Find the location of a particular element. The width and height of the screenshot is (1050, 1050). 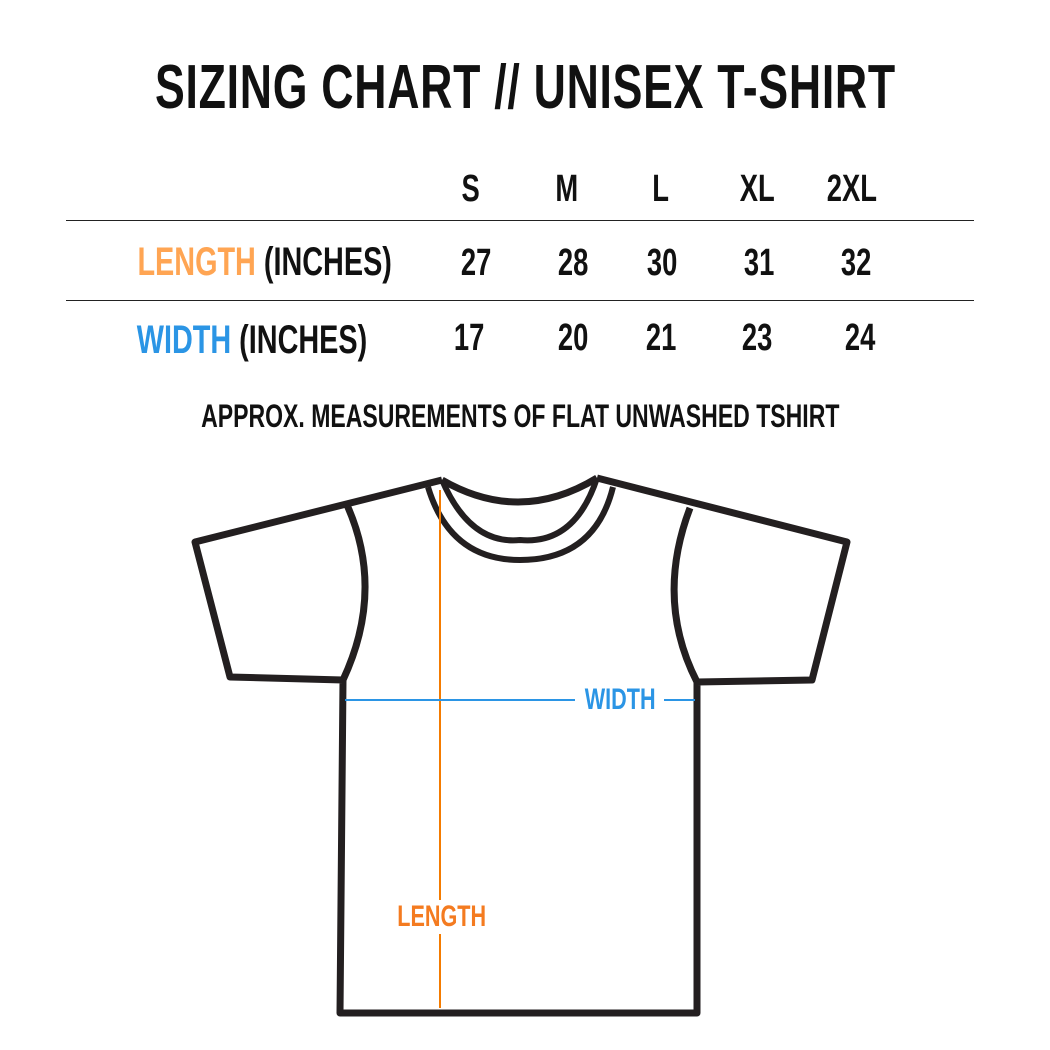

left-armhole is located at coordinates (354, 592).